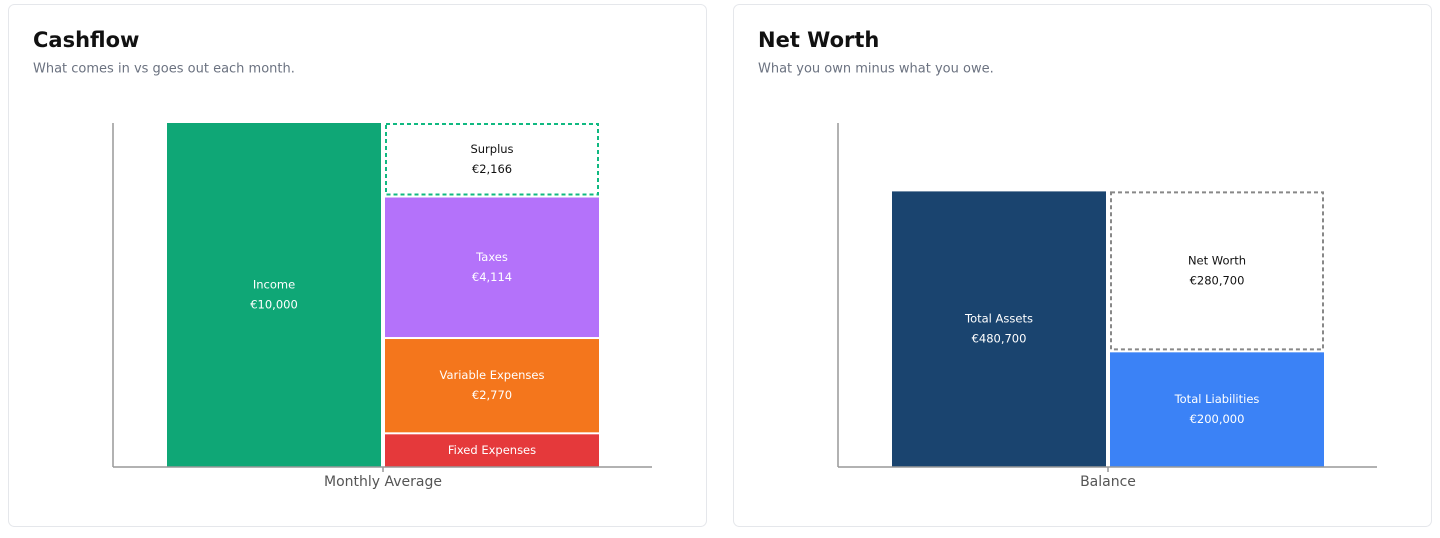  I want to click on value-label: €200,000, so click(1217, 419).